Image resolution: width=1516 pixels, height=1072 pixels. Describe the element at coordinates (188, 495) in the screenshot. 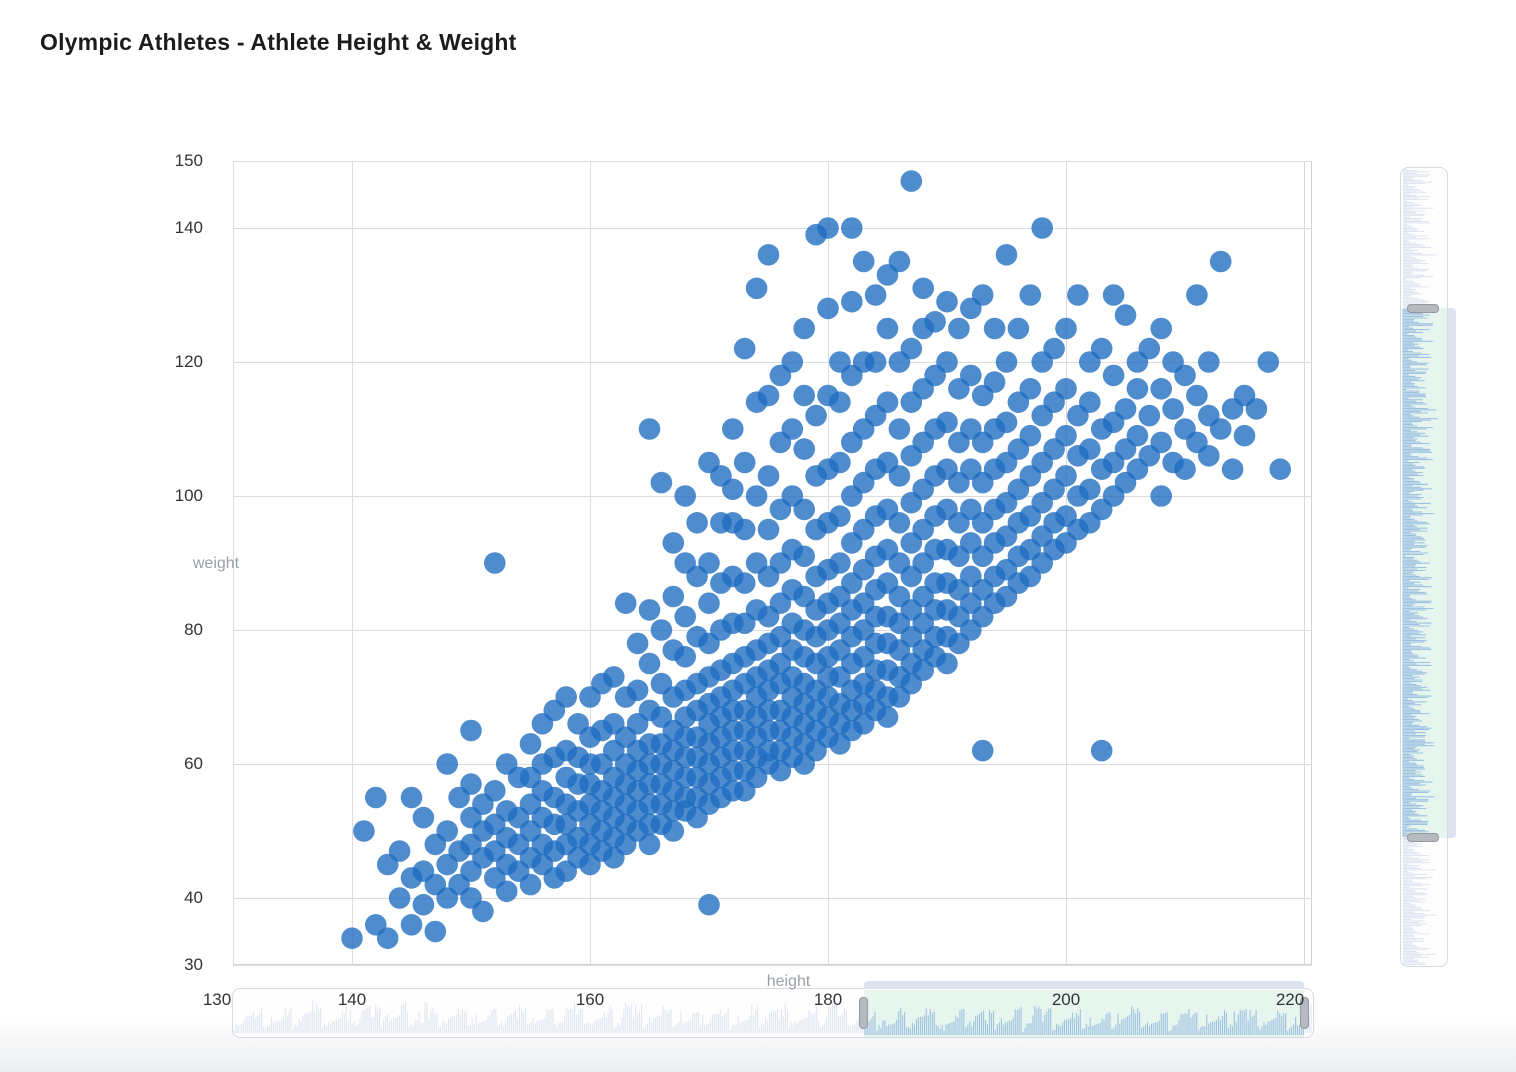

I see `y-tick-label: 100` at that location.